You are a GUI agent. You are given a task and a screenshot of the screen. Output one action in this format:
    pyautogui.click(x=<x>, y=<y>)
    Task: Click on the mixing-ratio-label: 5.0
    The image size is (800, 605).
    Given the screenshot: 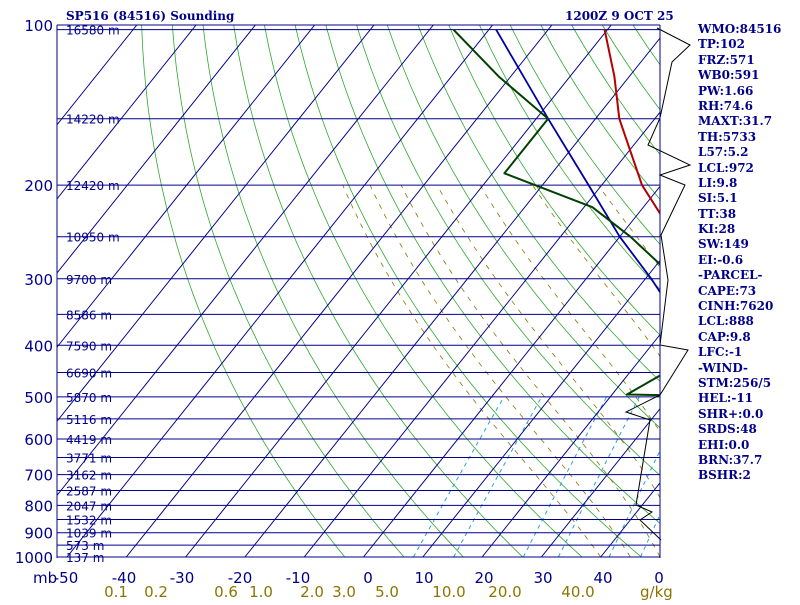 What is the action you would take?
    pyautogui.click(x=387, y=591)
    